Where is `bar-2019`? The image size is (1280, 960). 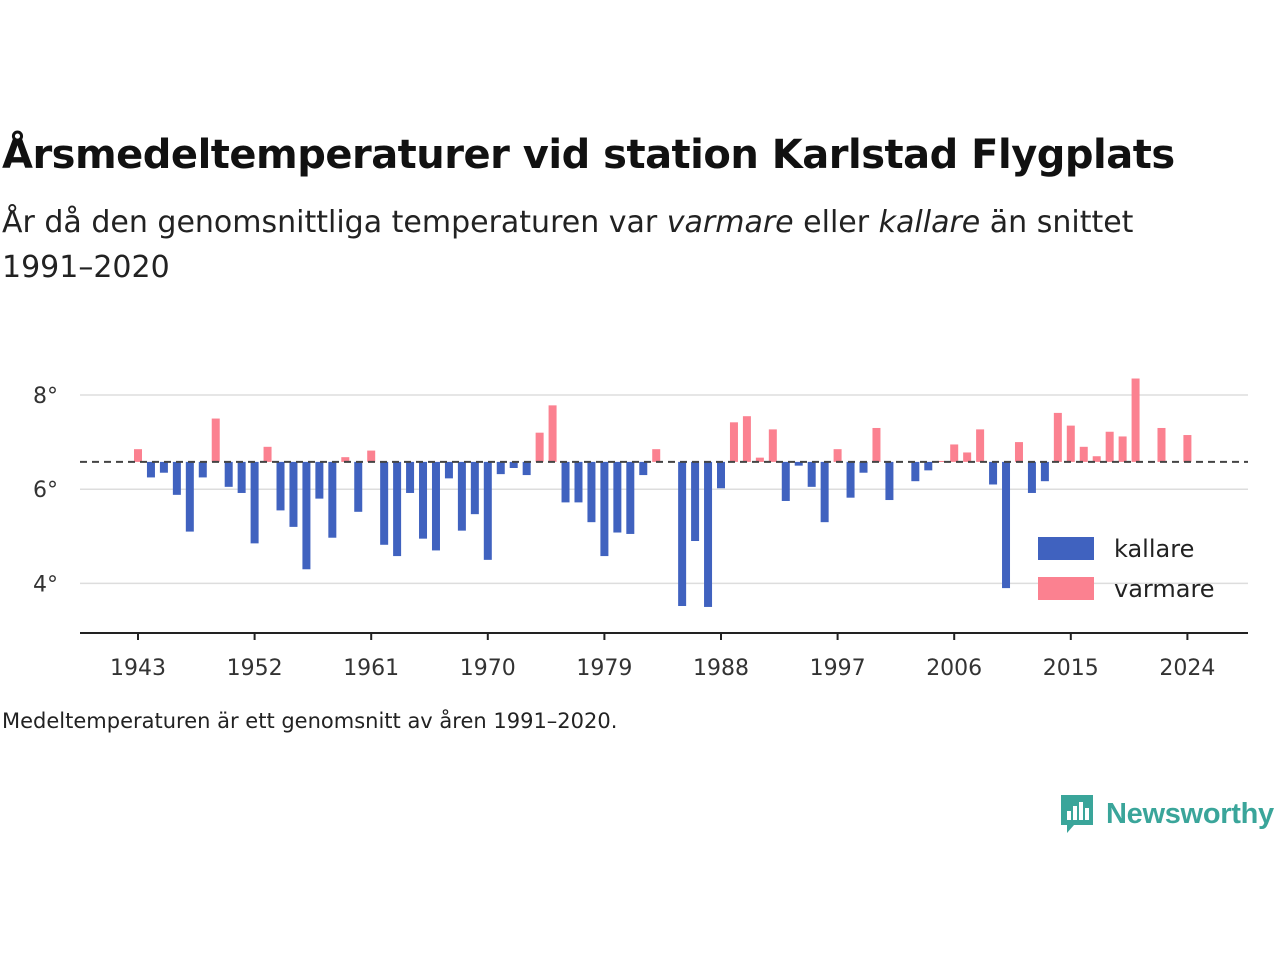 bar-2019 is located at coordinates (1122, 449).